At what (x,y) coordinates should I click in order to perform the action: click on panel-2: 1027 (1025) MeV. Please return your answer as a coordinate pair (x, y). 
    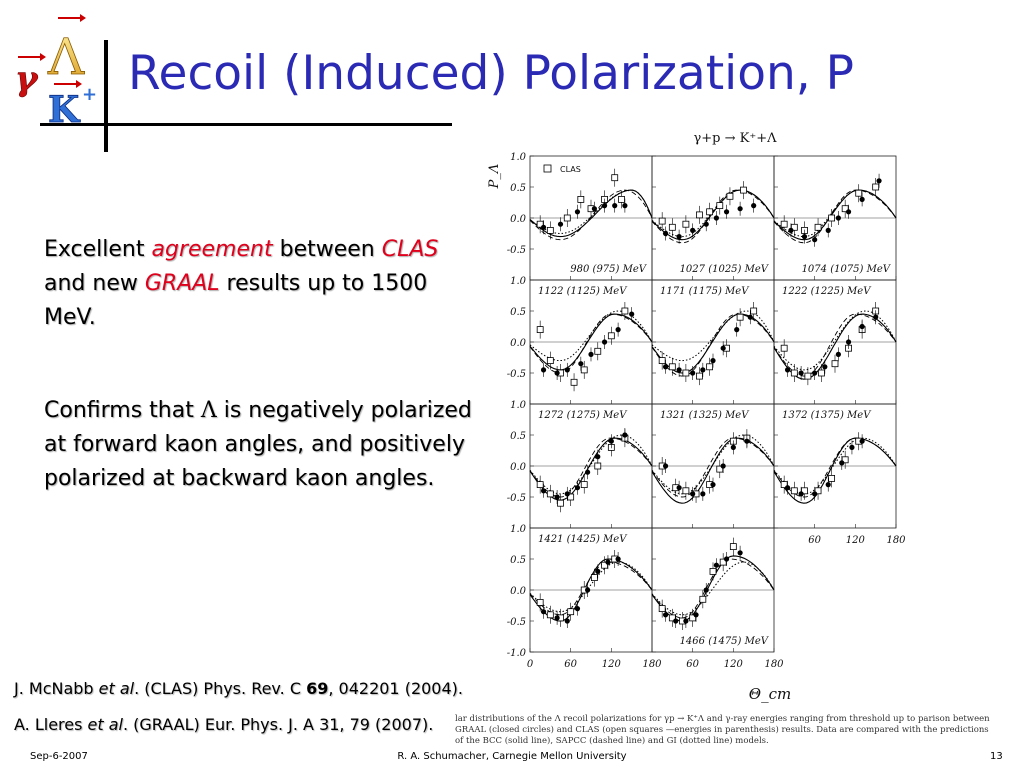
    Looking at the image, I should click on (713, 218).